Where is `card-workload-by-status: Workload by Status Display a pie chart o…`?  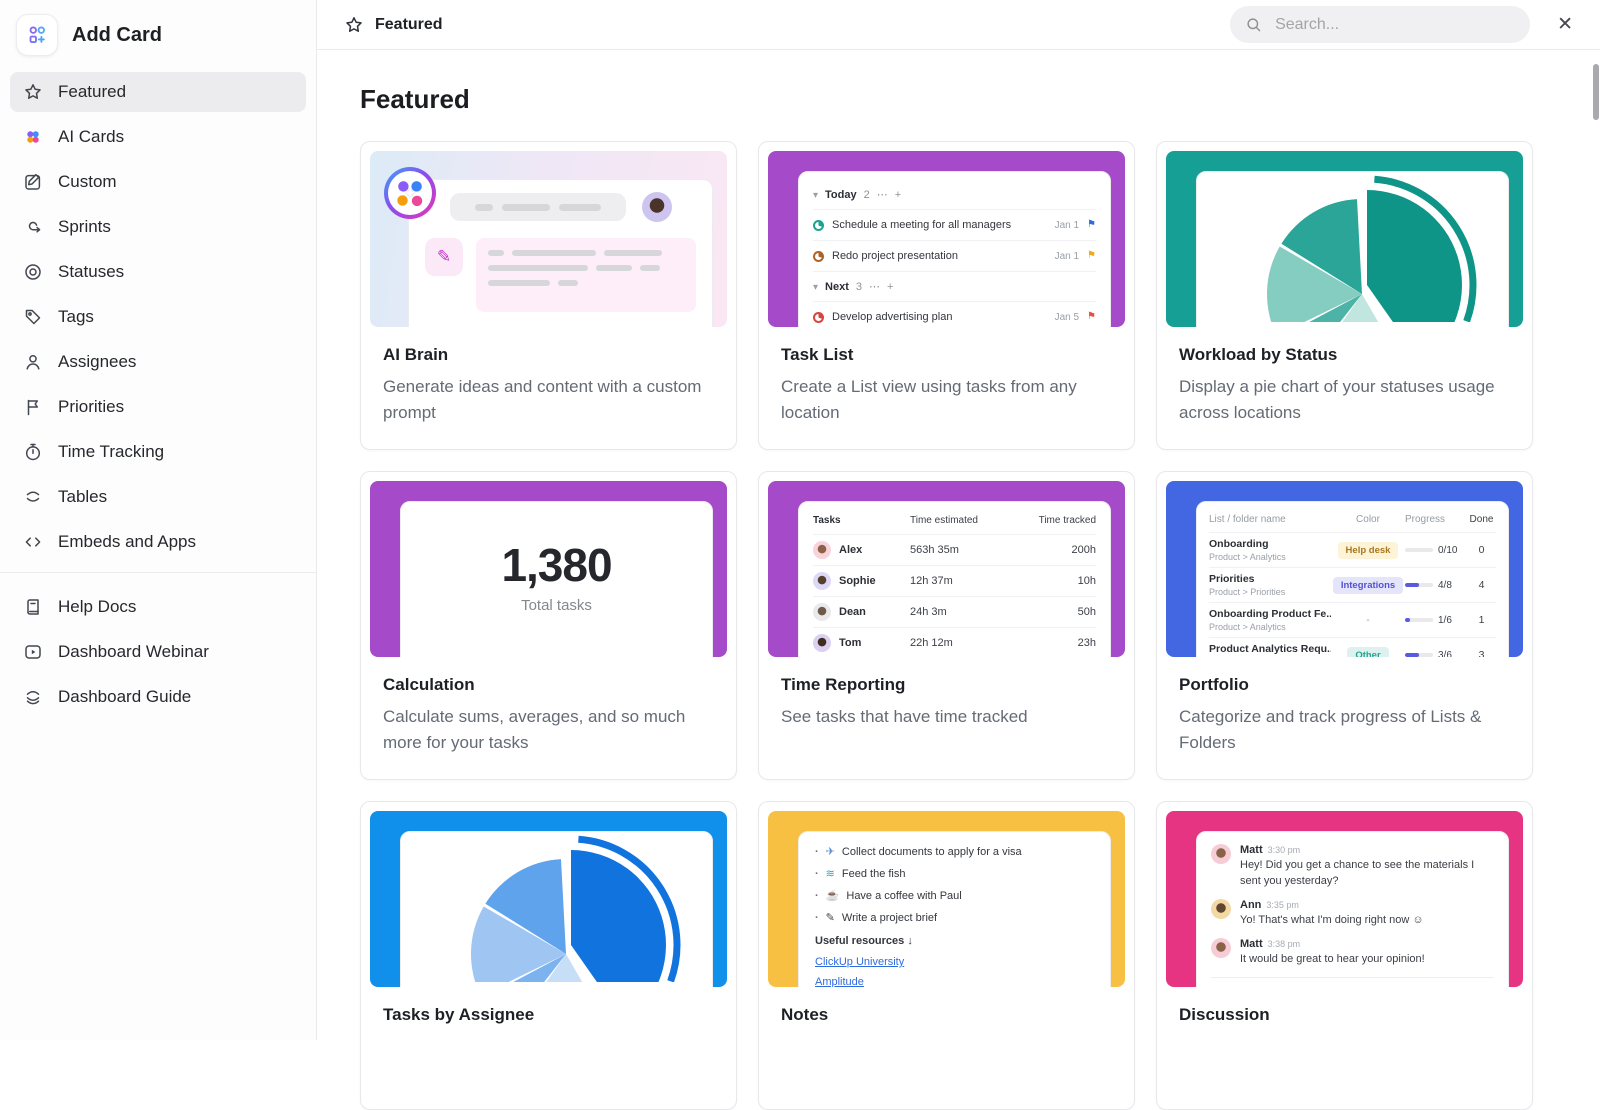 card-workload-by-status: Workload by Status Display a pie chart o… is located at coordinates (1344, 295).